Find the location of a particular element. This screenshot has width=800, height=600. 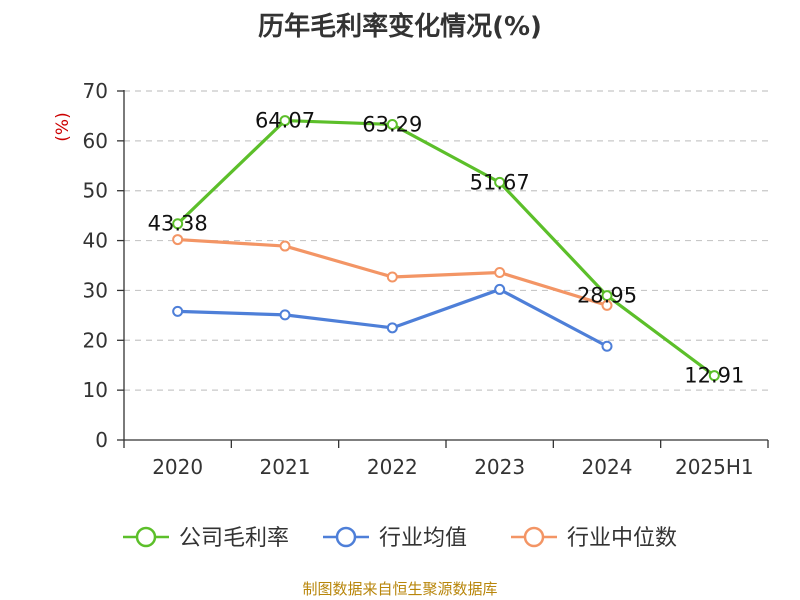

legend-item-2: 行业中位数 is located at coordinates (594, 538).